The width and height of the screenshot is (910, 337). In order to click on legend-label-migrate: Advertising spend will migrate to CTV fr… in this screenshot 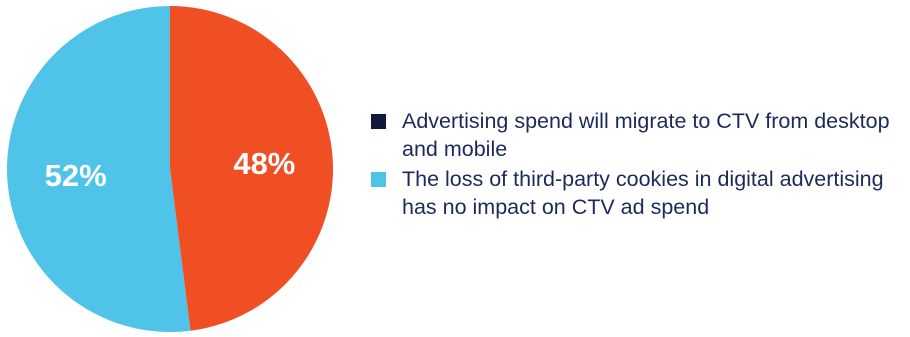, I will do `click(646, 135)`.